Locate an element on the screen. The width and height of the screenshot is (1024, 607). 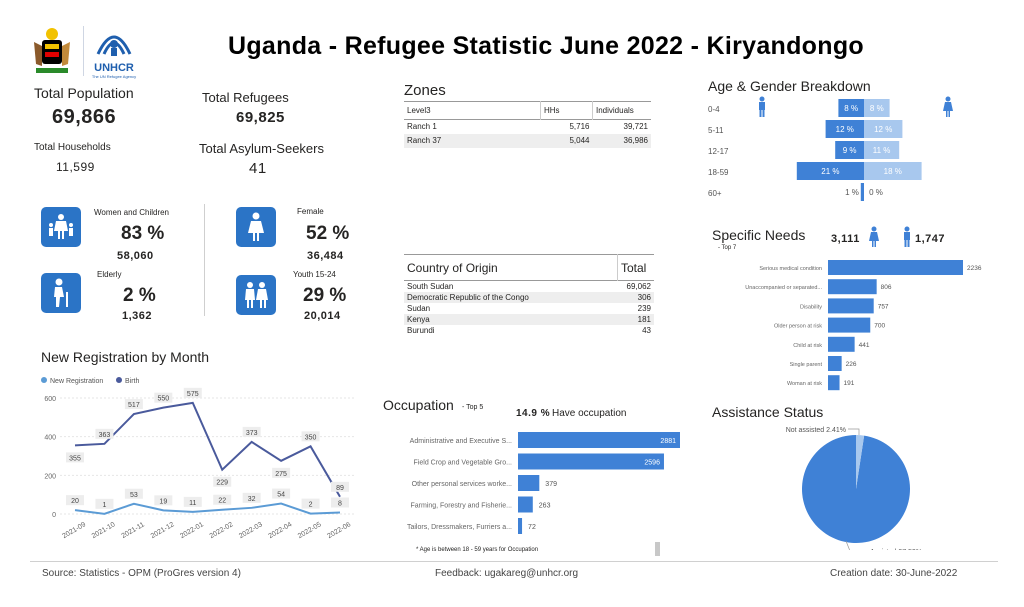
birth-data-label: 550 is located at coordinates (163, 399).